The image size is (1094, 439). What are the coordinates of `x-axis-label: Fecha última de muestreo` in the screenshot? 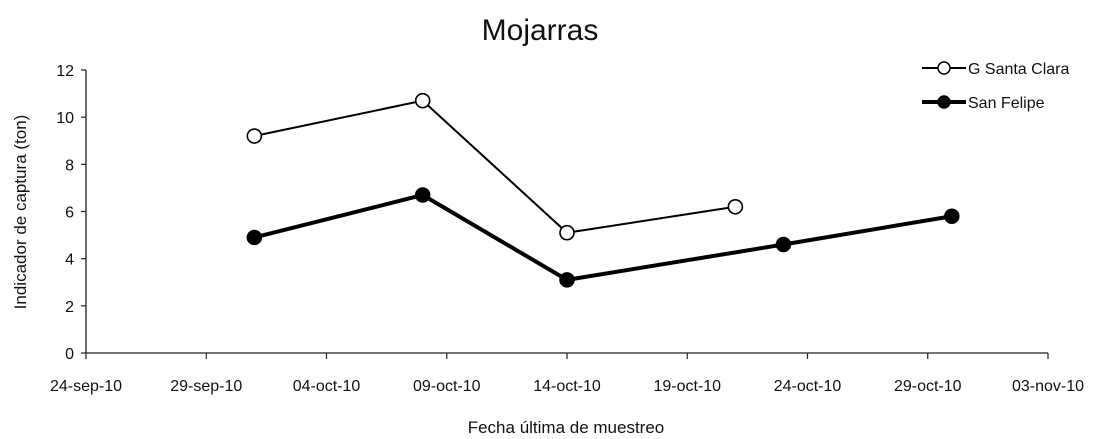 It's located at (566, 427).